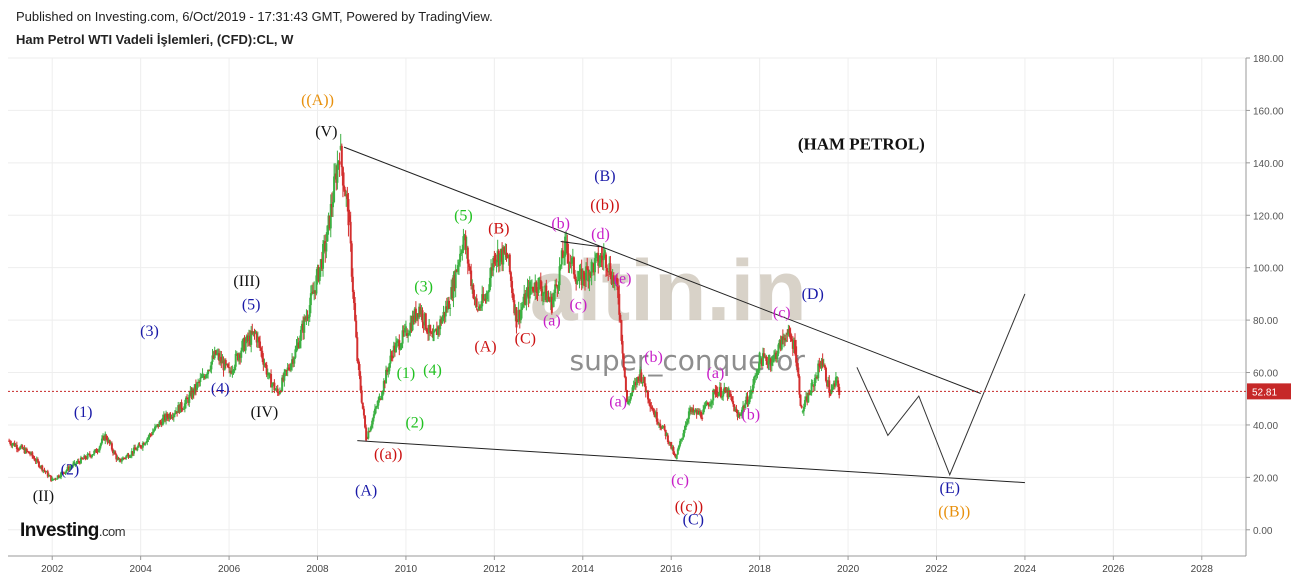  I want to click on wave-label: (B), so click(604, 176).